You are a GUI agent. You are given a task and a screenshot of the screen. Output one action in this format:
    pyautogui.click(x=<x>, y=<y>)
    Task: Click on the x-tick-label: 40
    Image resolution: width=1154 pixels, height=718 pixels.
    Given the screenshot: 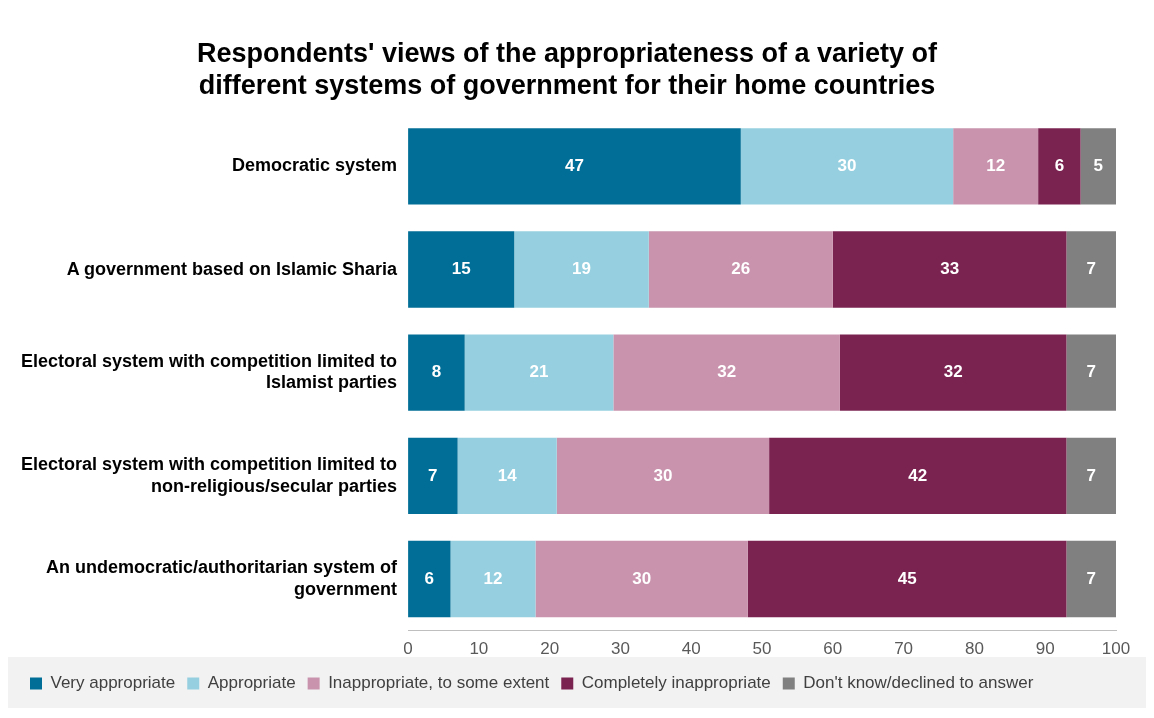 What is the action you would take?
    pyautogui.click(x=691, y=649)
    